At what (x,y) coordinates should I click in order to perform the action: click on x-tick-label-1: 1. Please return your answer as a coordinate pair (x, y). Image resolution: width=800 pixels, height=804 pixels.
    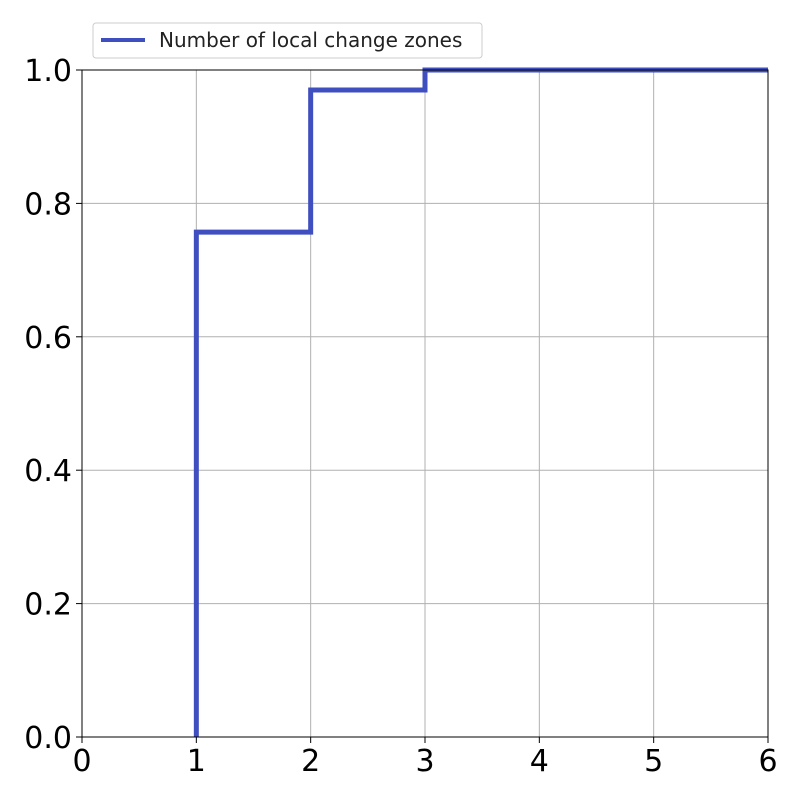
    Looking at the image, I should click on (196, 761).